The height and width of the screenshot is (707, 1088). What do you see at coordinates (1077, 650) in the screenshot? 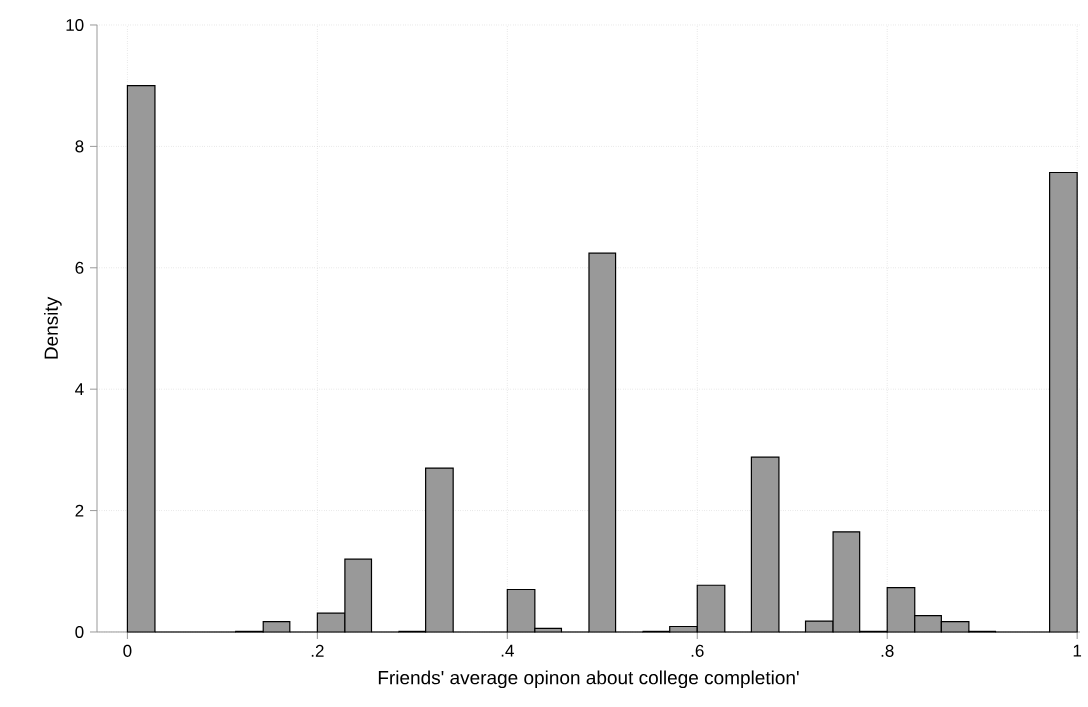
I see `x-tick-label: 1` at bounding box center [1077, 650].